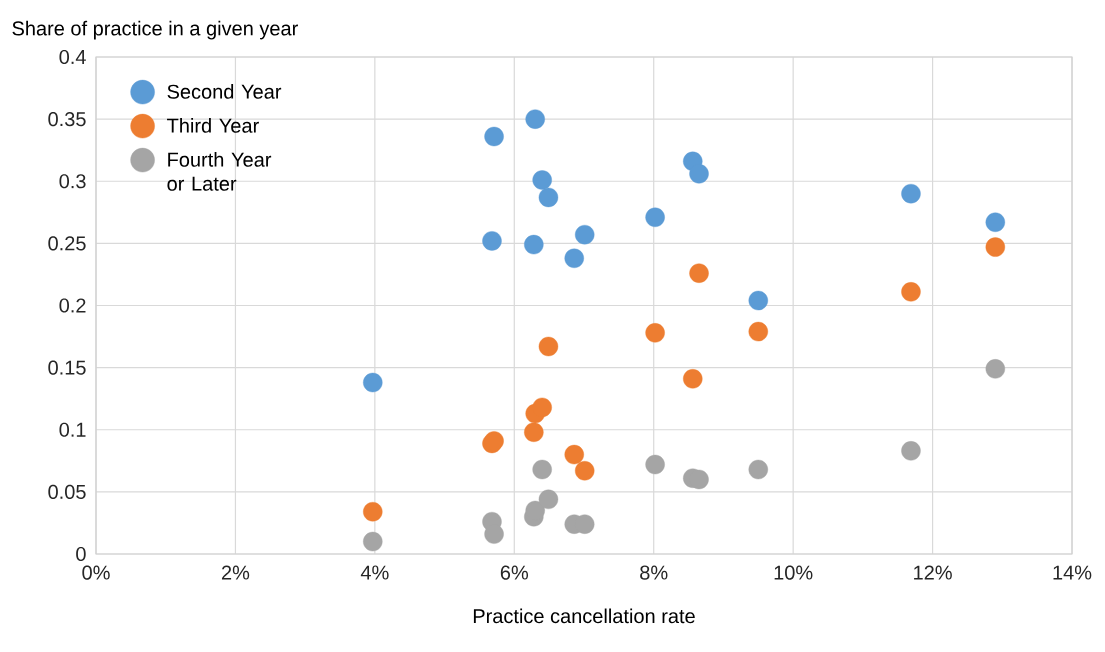 This screenshot has height=652, width=1105. I want to click on x-tick-label: 8%, so click(654, 572).